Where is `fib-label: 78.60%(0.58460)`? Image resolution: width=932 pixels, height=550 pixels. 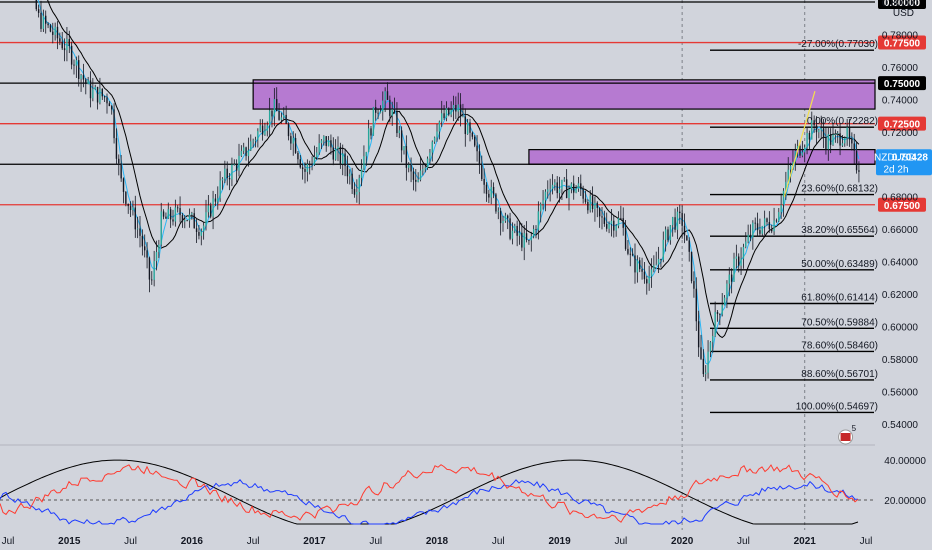
fib-label: 78.60%(0.58460) is located at coordinates (839, 345).